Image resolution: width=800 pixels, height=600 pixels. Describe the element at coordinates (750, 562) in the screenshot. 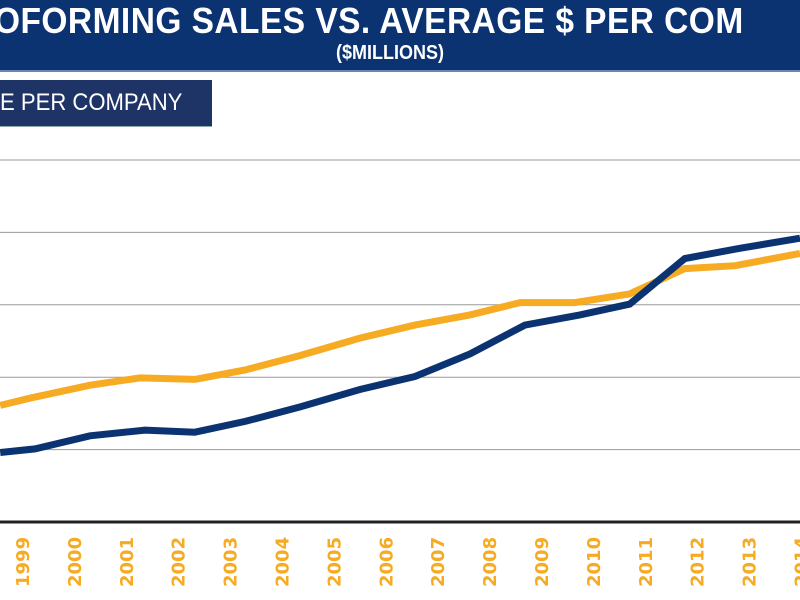

I see `x-tick-label: 2013` at that location.